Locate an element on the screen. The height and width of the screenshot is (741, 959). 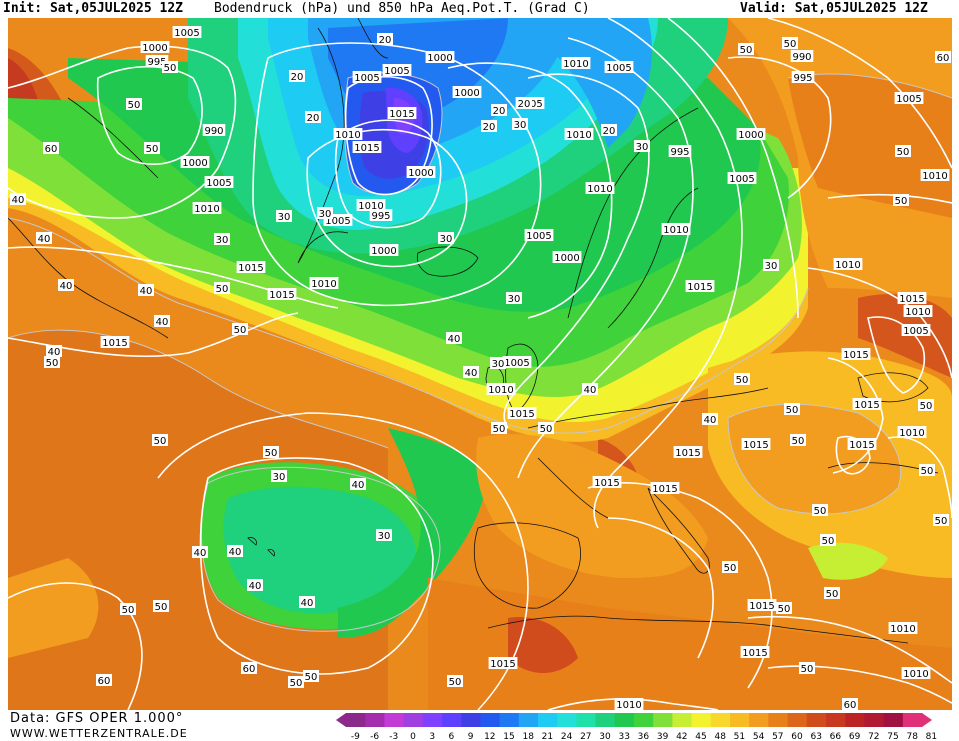
color-legend-tick: 57 is located at coordinates (777, 736).